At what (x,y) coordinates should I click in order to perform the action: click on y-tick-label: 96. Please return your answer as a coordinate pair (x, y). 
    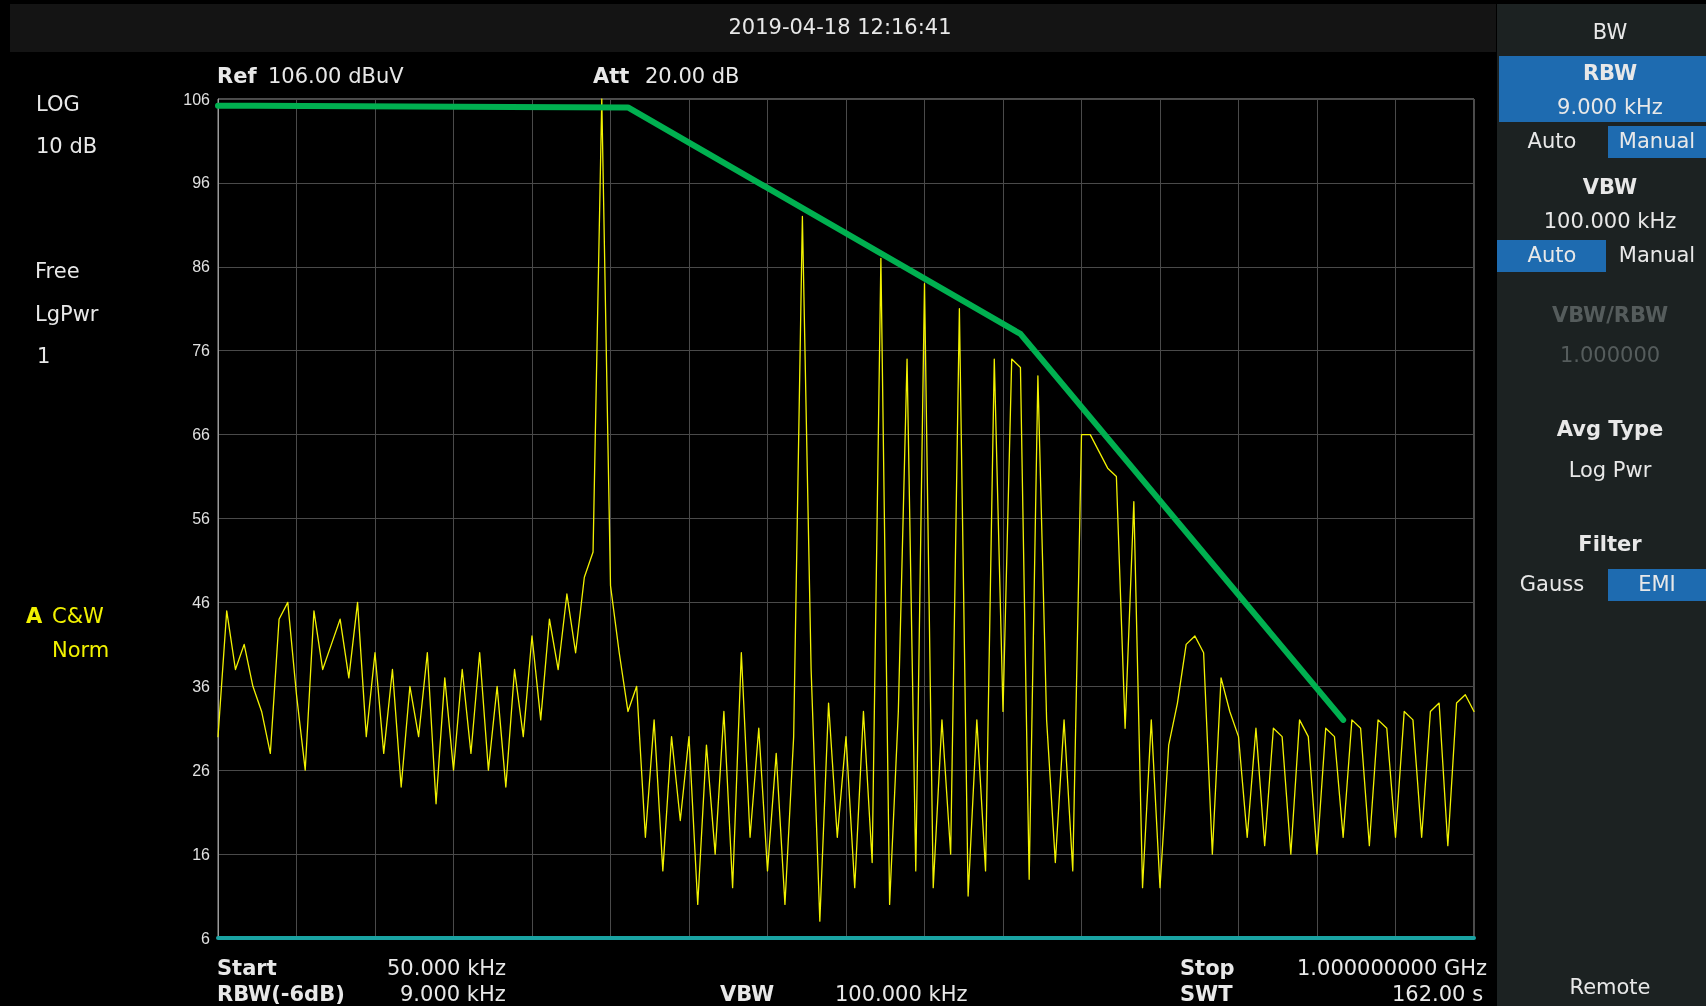
    Looking at the image, I should click on (201, 183).